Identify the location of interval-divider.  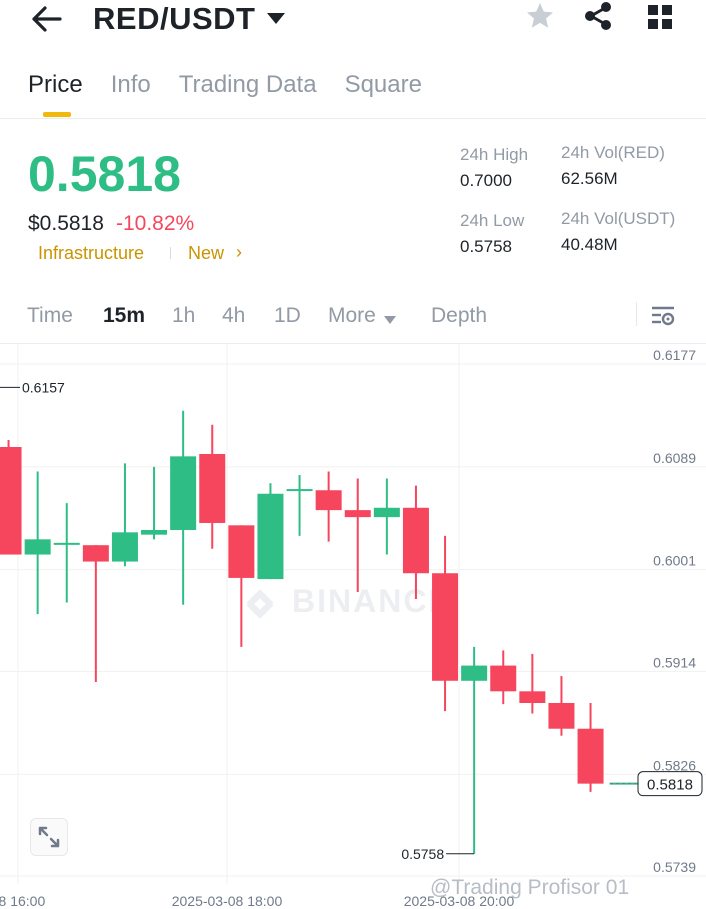
(636, 314).